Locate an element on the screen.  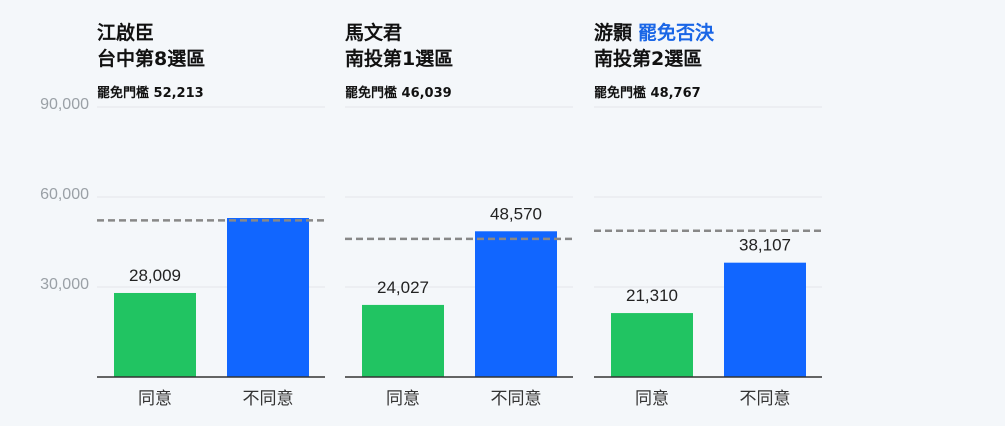
threshold-label: 罷免門檻 52,213 is located at coordinates (150, 93).